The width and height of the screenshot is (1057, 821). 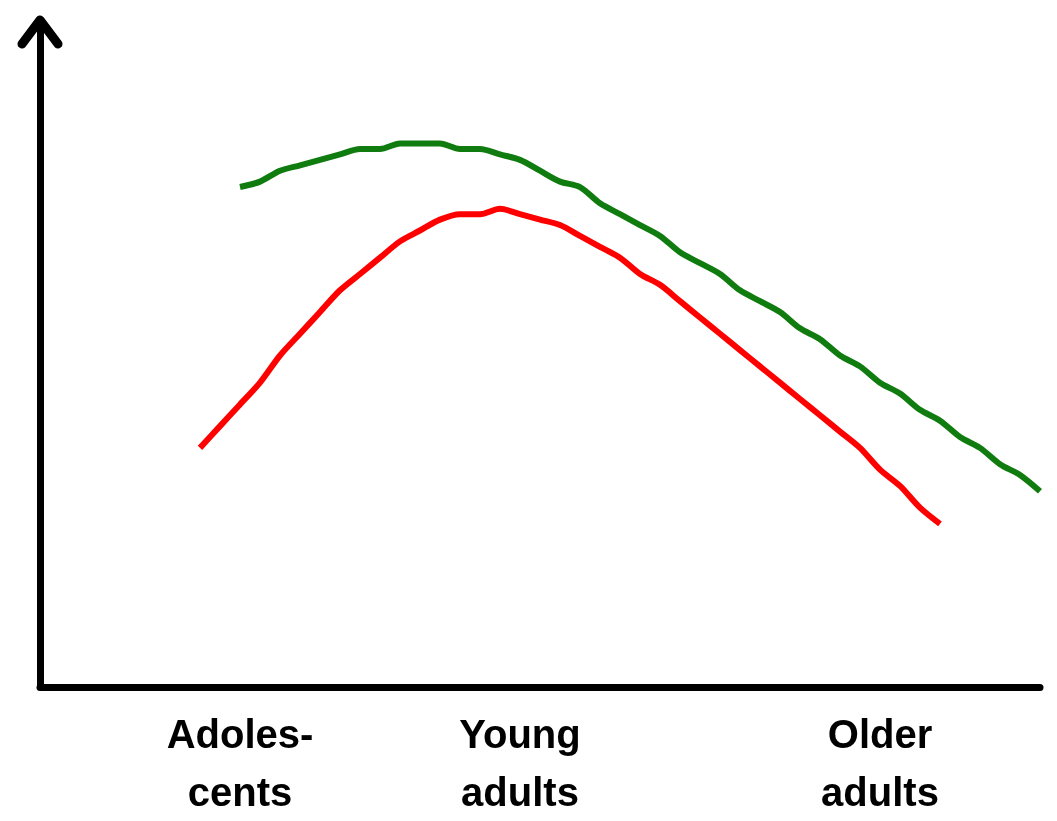 I want to click on x-tick-label: Older adults, so click(x=880, y=763).